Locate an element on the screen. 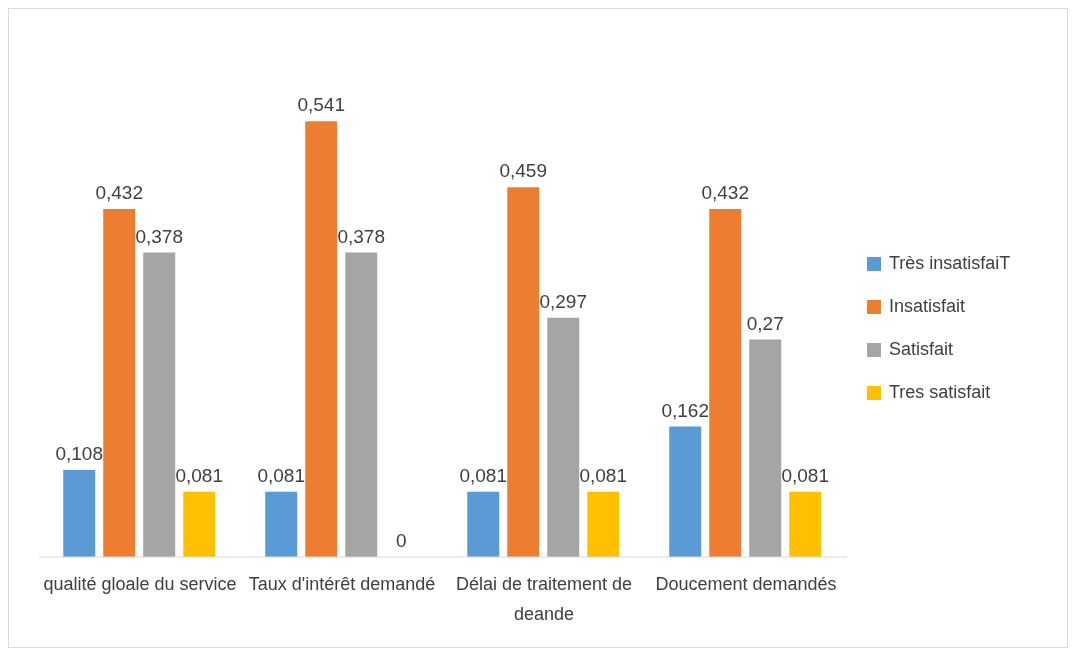  data-label: 0,162 is located at coordinates (685, 410).